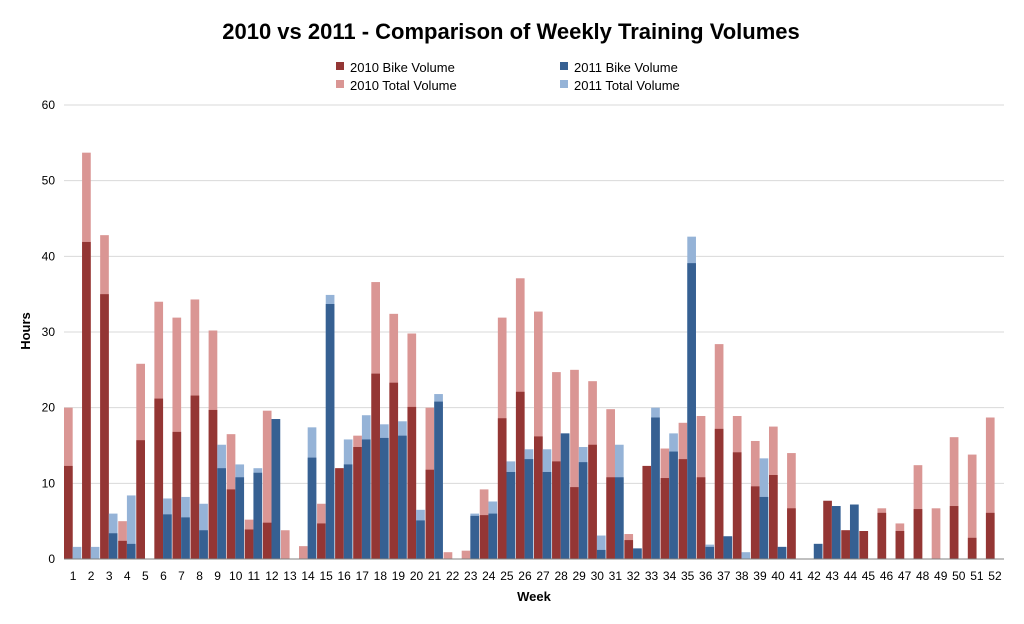 This screenshot has height=624, width=1024. I want to click on bar-week-49-2010-total, so click(936, 533).